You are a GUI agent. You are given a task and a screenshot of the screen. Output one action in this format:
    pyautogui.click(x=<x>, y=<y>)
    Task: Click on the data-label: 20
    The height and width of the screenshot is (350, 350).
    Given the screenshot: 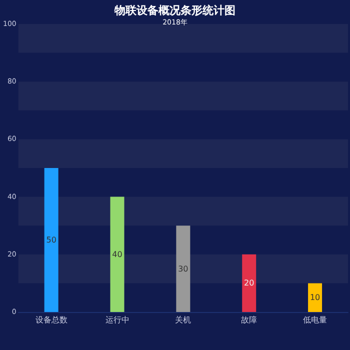 What is the action you would take?
    pyautogui.click(x=249, y=283)
    